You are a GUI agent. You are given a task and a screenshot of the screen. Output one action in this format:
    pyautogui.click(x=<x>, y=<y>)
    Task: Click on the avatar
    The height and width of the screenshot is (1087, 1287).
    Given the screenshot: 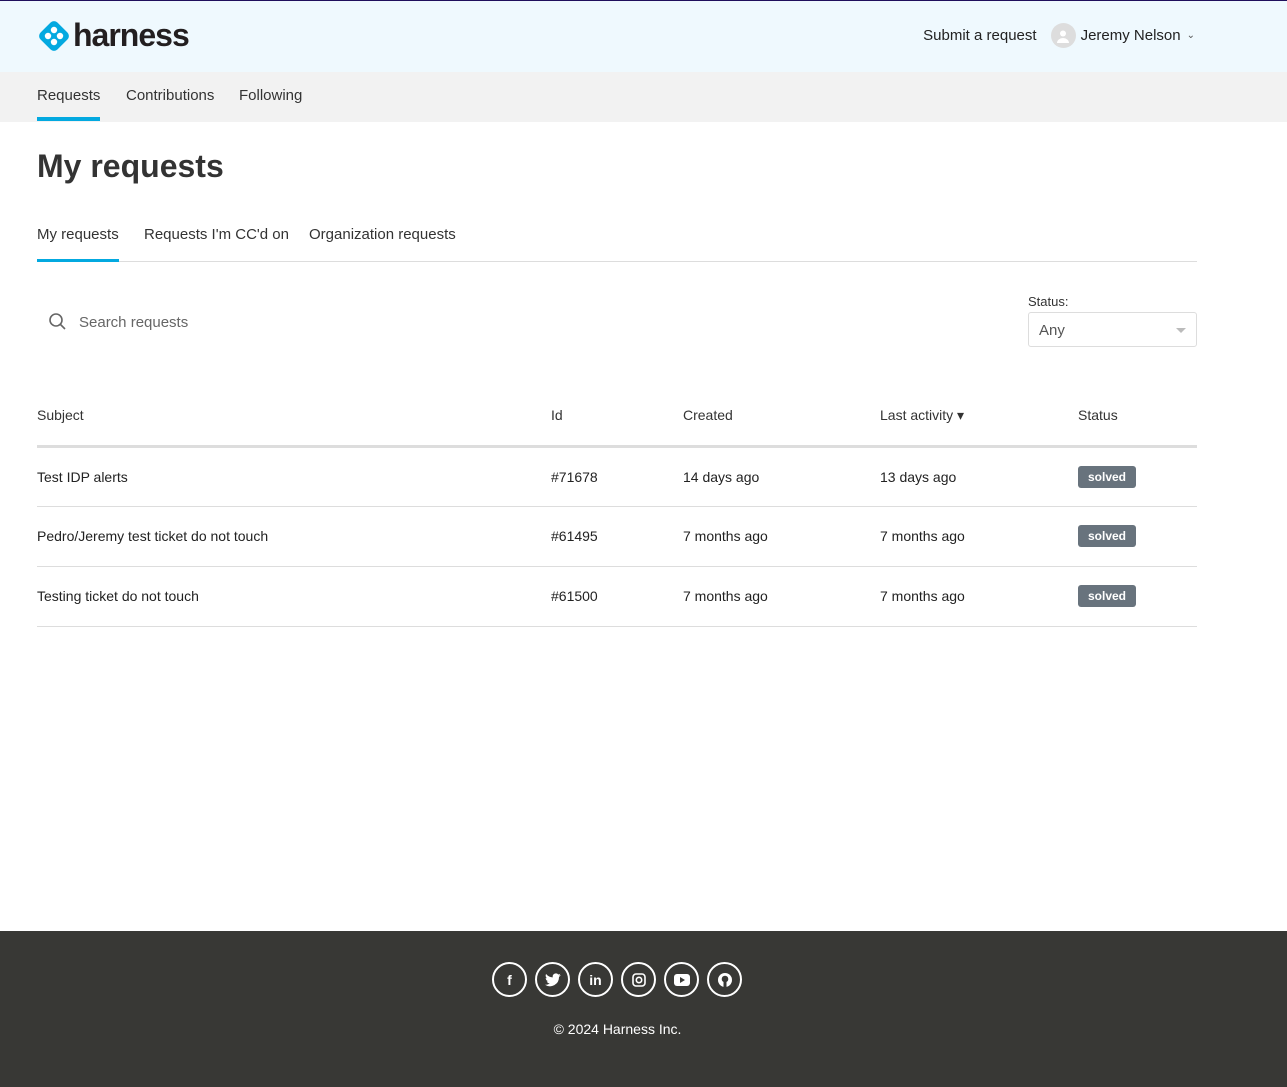 What is the action you would take?
    pyautogui.click(x=1063, y=35)
    